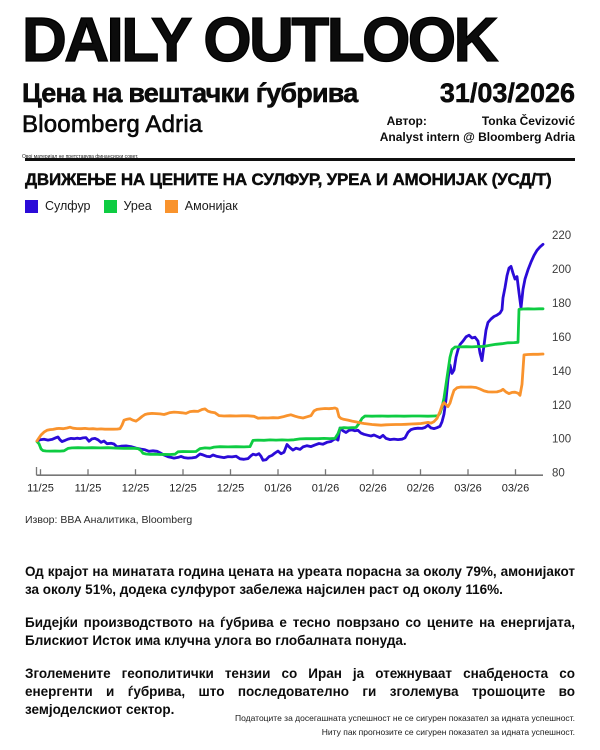 The width and height of the screenshot is (600, 750). Describe the element at coordinates (561, 304) in the screenshot. I see `y-axis-label: 180` at that location.